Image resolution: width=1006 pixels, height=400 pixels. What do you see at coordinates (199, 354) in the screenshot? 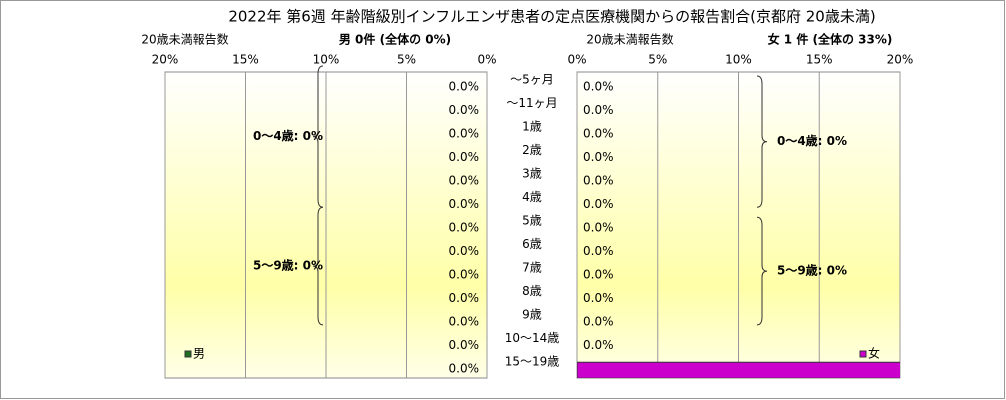
I see `legend-label: 男` at bounding box center [199, 354].